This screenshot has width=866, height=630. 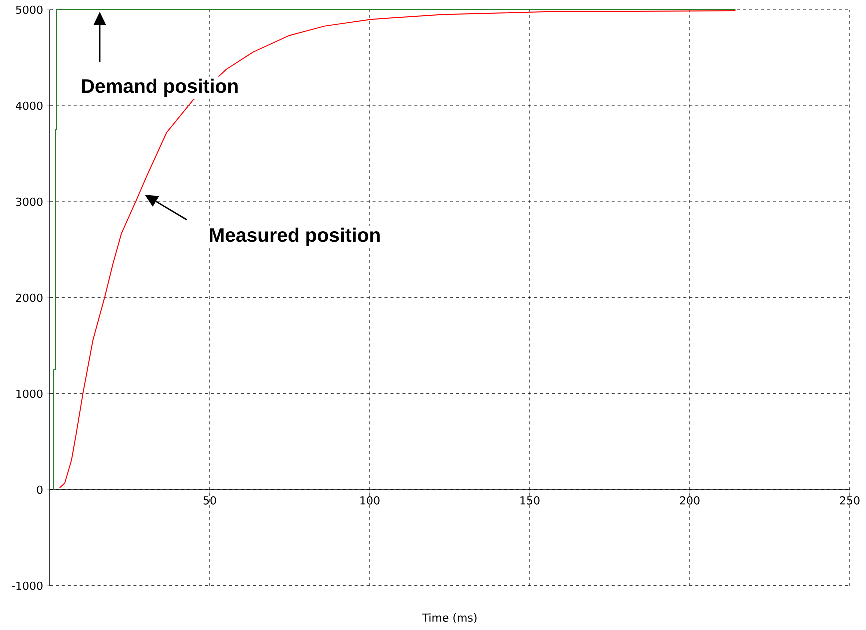 I want to click on y-tick-label: 4000, so click(x=29, y=106).